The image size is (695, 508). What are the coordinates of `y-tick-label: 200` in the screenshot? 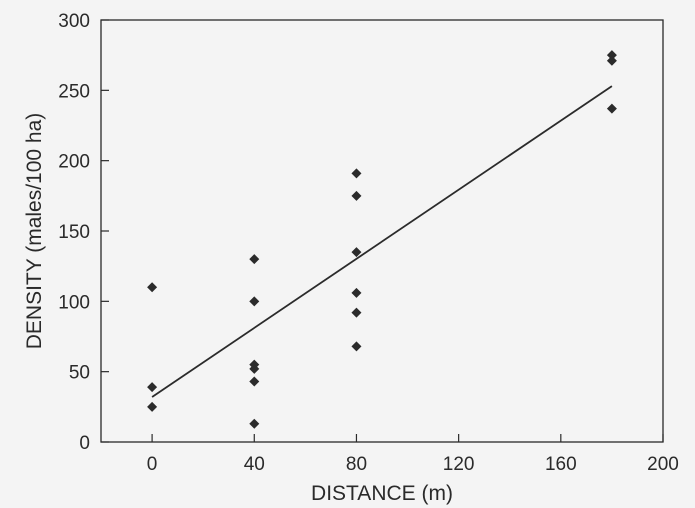 It's located at (74, 162).